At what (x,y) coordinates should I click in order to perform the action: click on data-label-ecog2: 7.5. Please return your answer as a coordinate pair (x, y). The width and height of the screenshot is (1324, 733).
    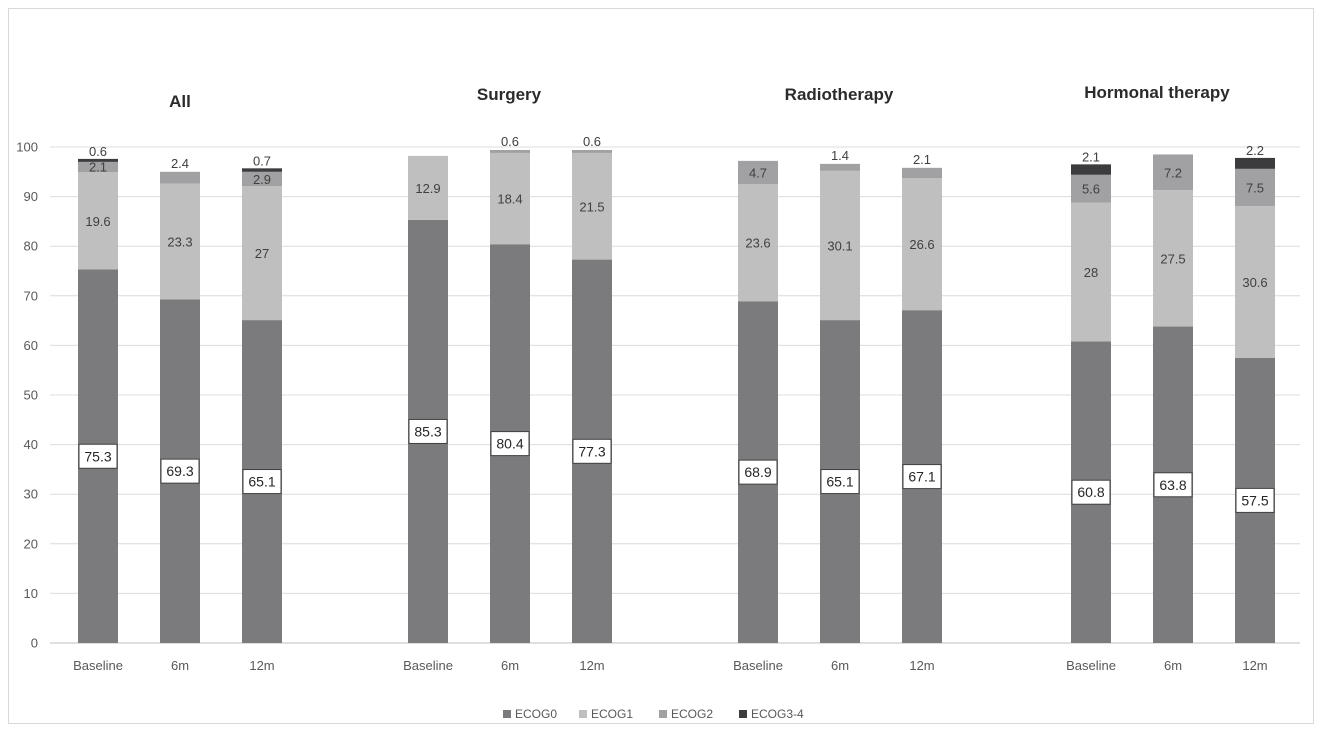
    Looking at the image, I should click on (1255, 187).